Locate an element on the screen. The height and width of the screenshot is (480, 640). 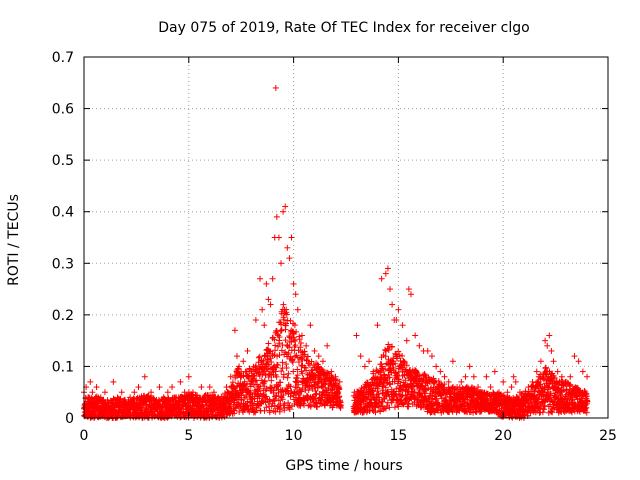
y-tick-label: 0.1 is located at coordinates (63, 367).